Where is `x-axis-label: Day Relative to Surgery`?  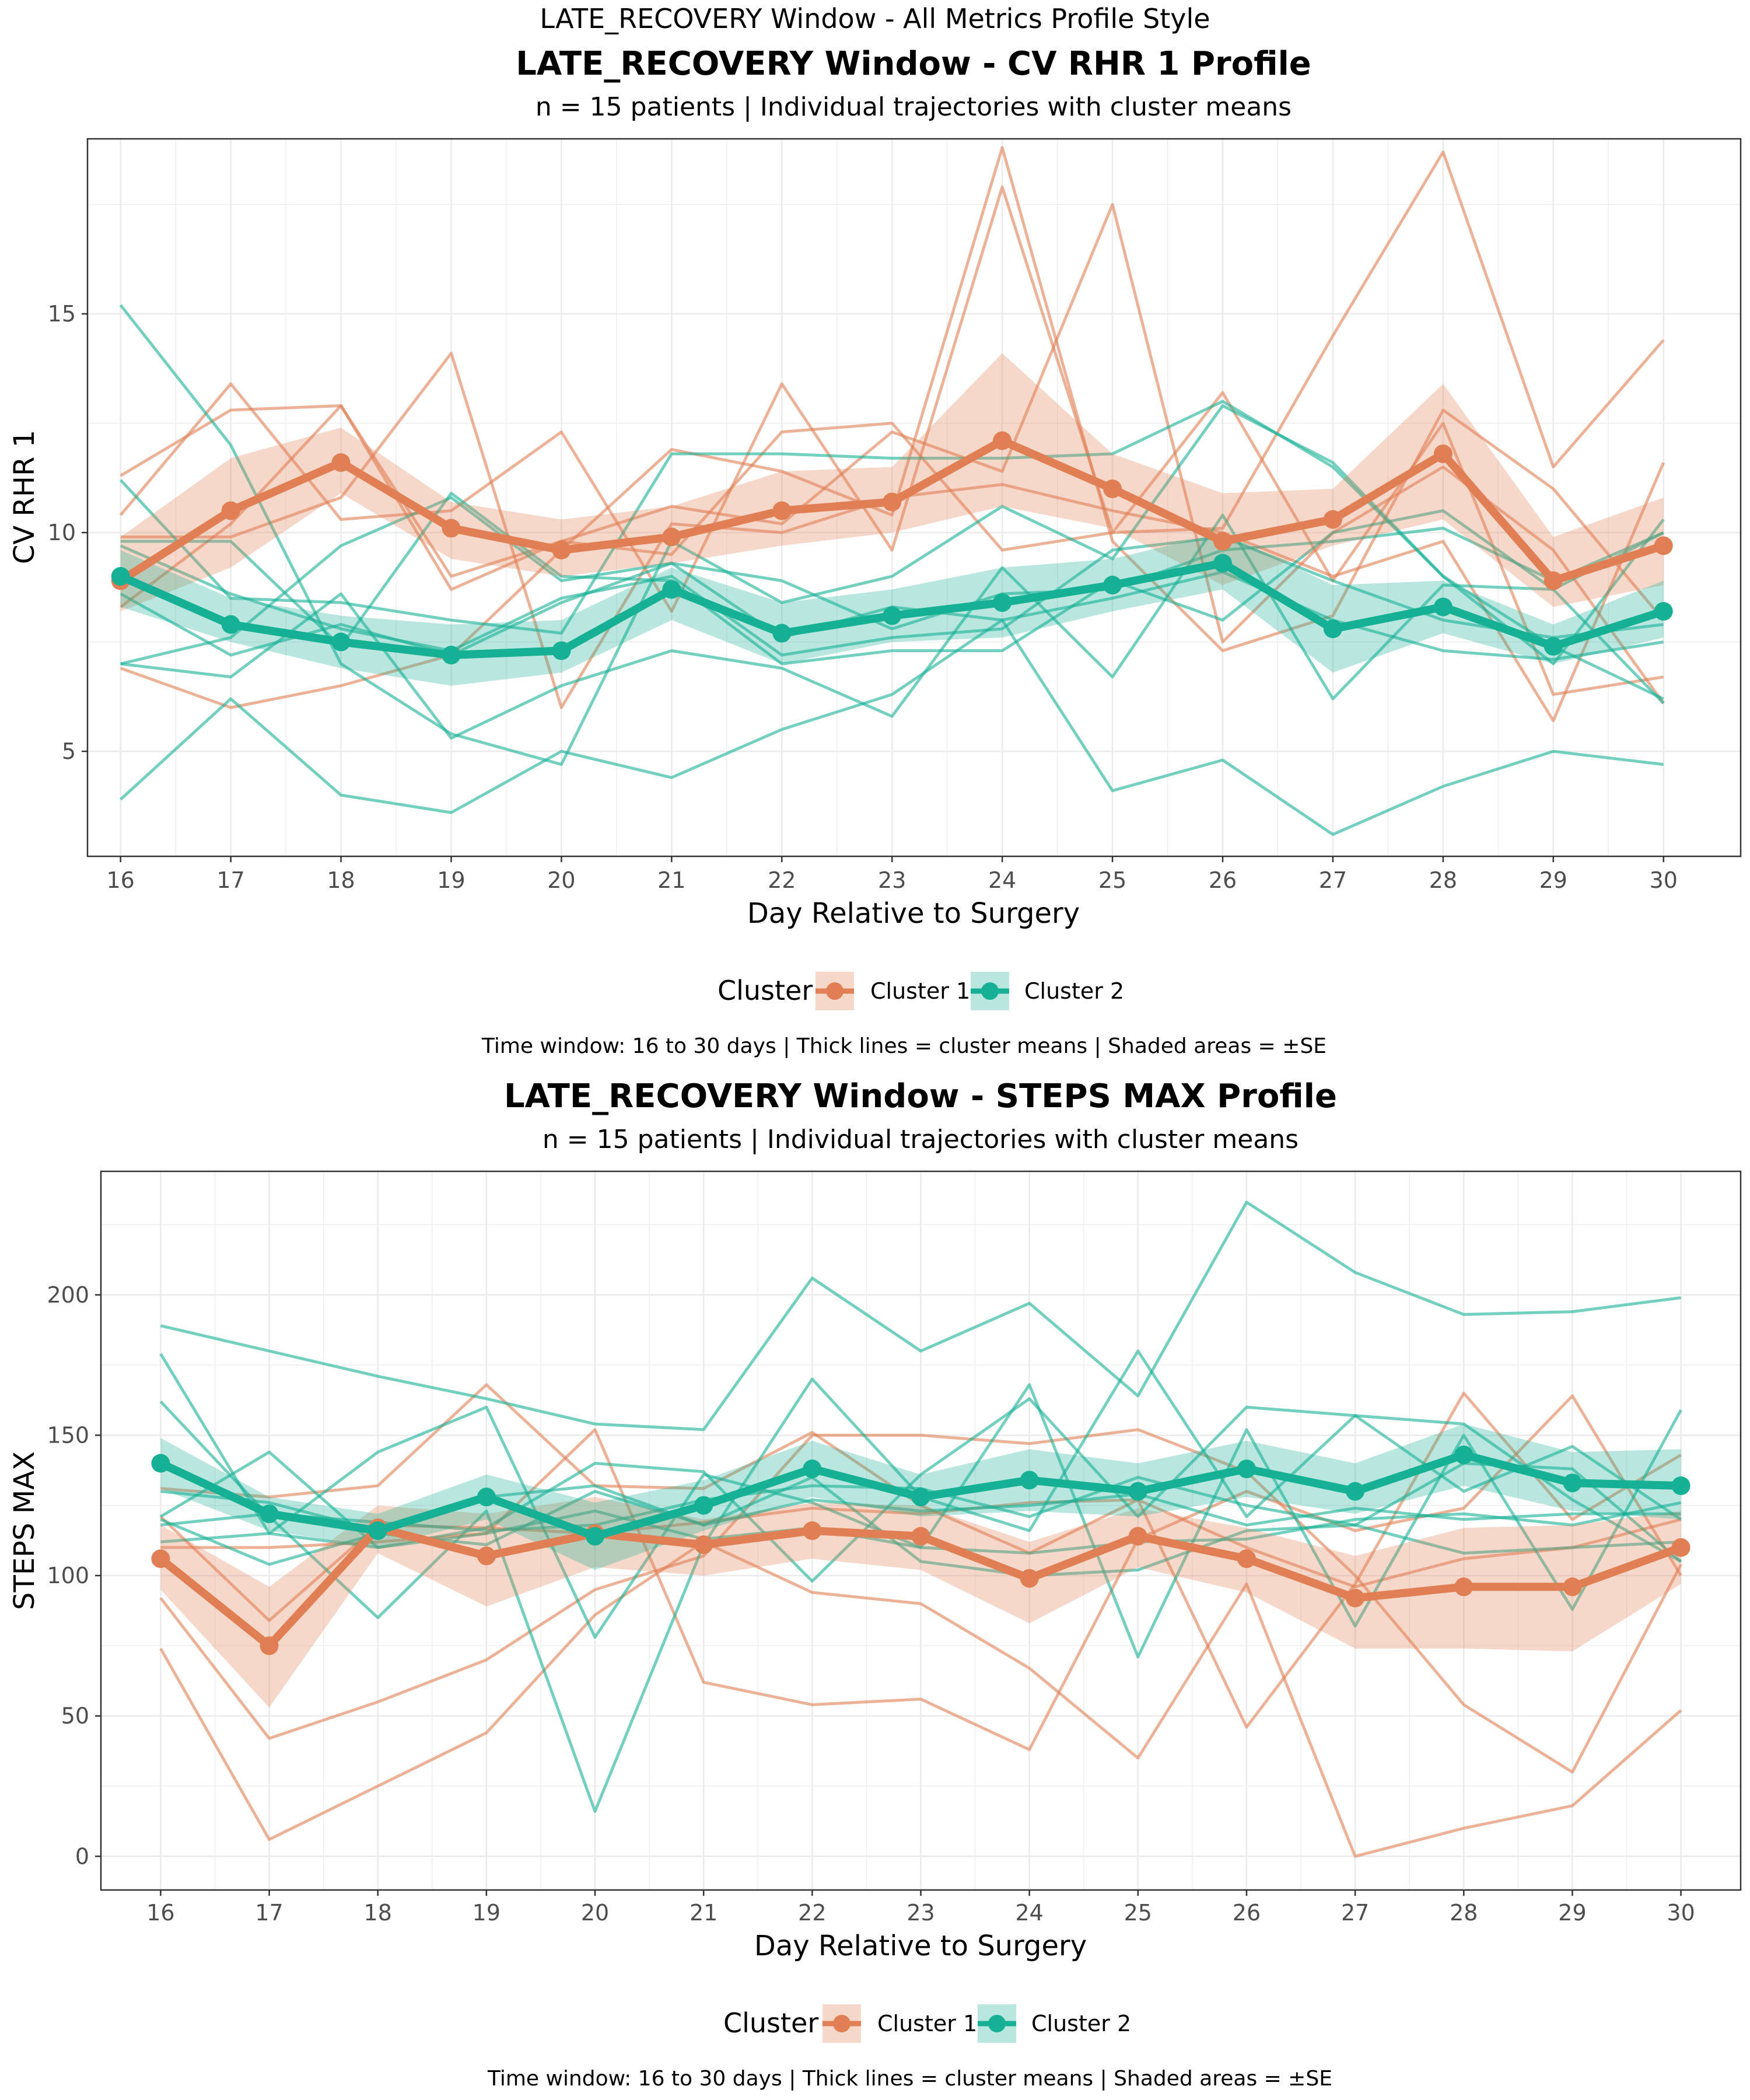
x-axis-label: Day Relative to Surgery is located at coordinates (921, 1946).